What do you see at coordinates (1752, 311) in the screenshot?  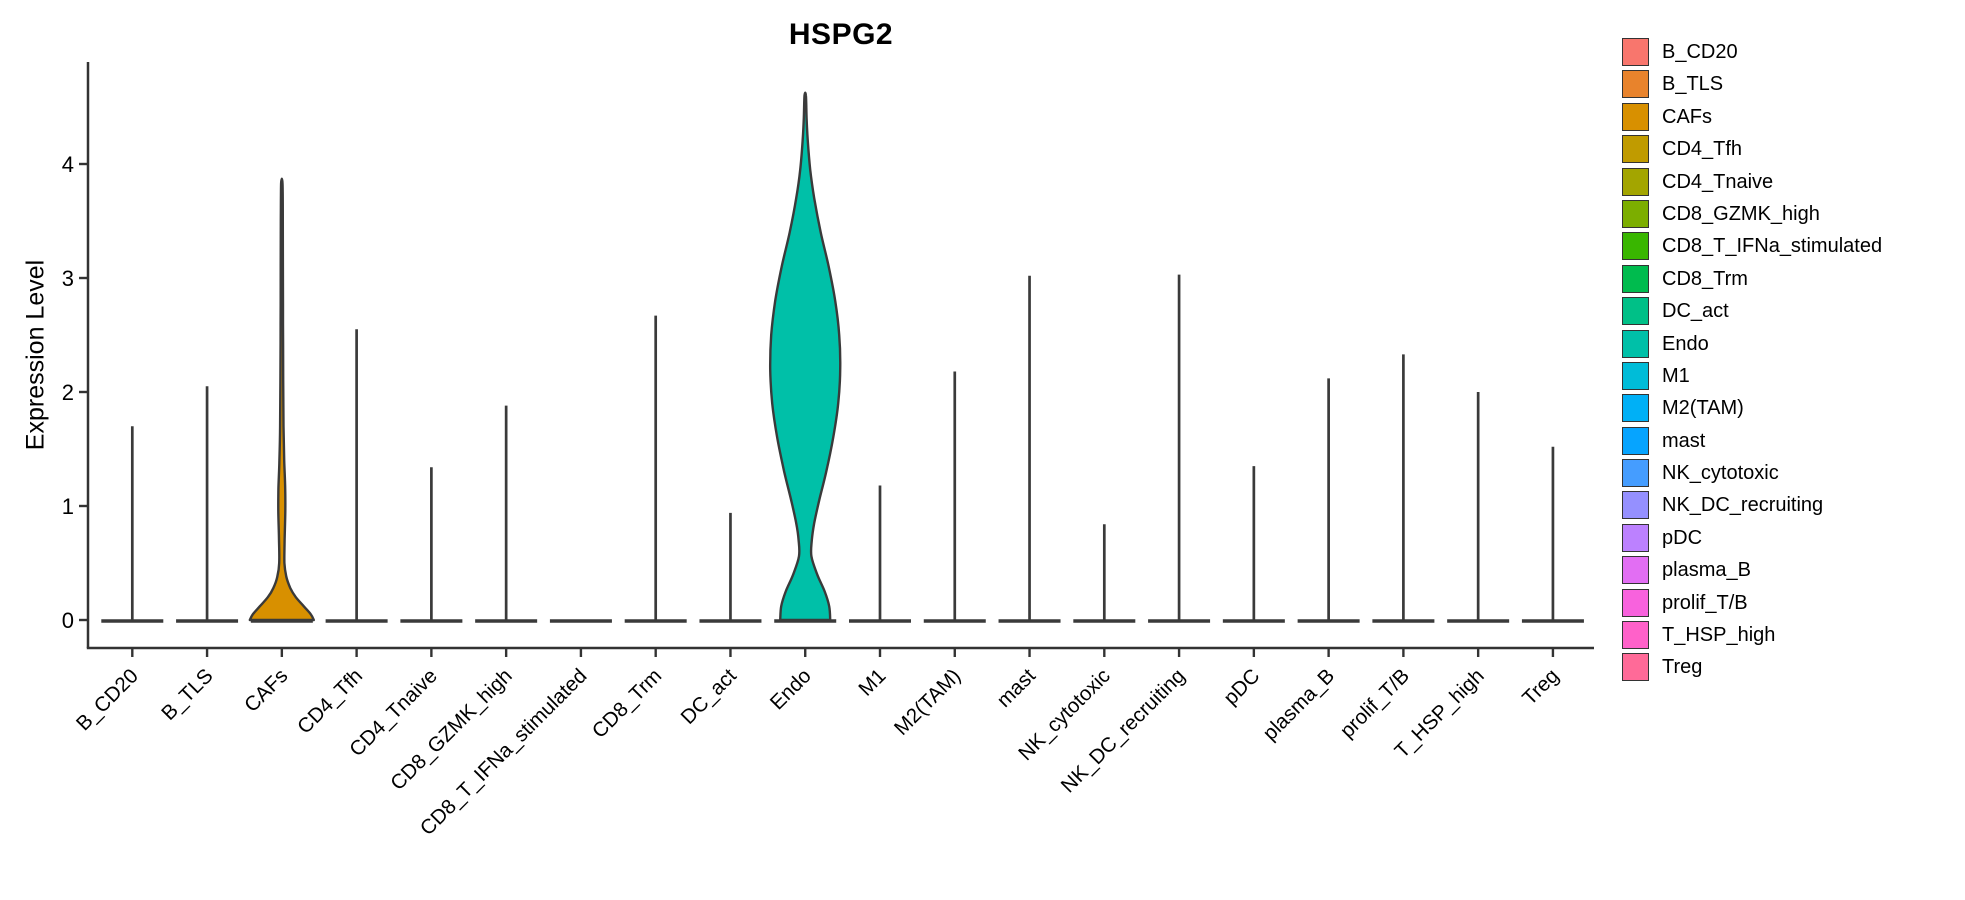 I see `legend-item: DC_act` at bounding box center [1752, 311].